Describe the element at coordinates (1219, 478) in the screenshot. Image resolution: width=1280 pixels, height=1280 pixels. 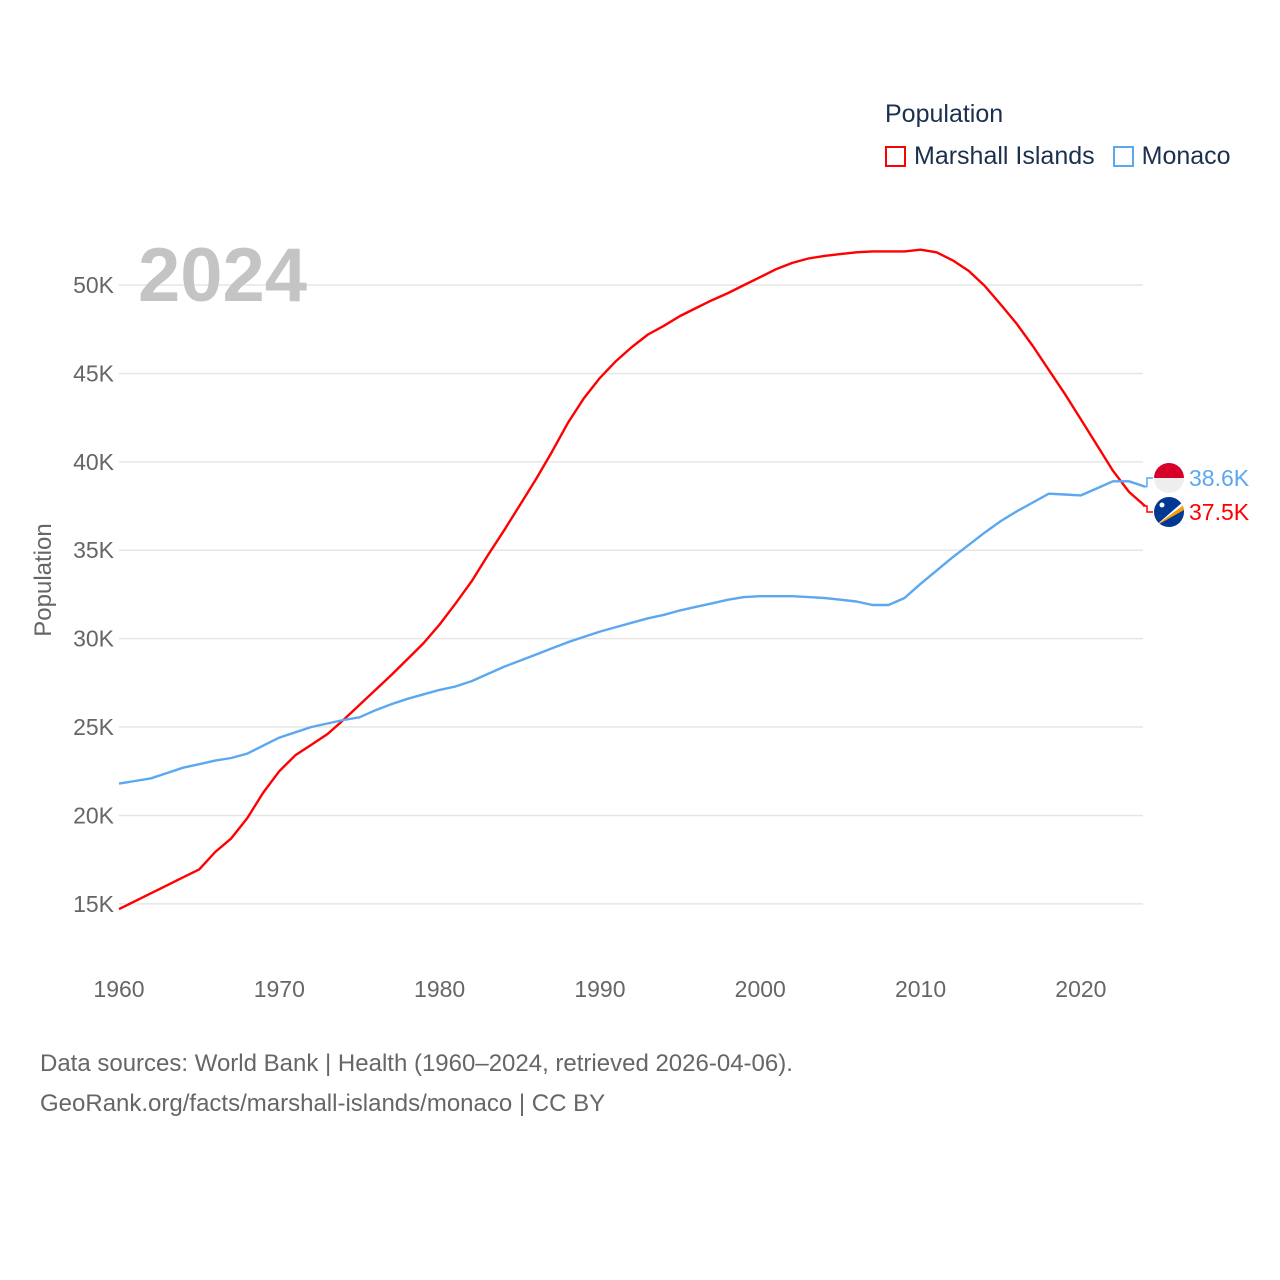
I see `end-value-label: 38.6K` at that location.